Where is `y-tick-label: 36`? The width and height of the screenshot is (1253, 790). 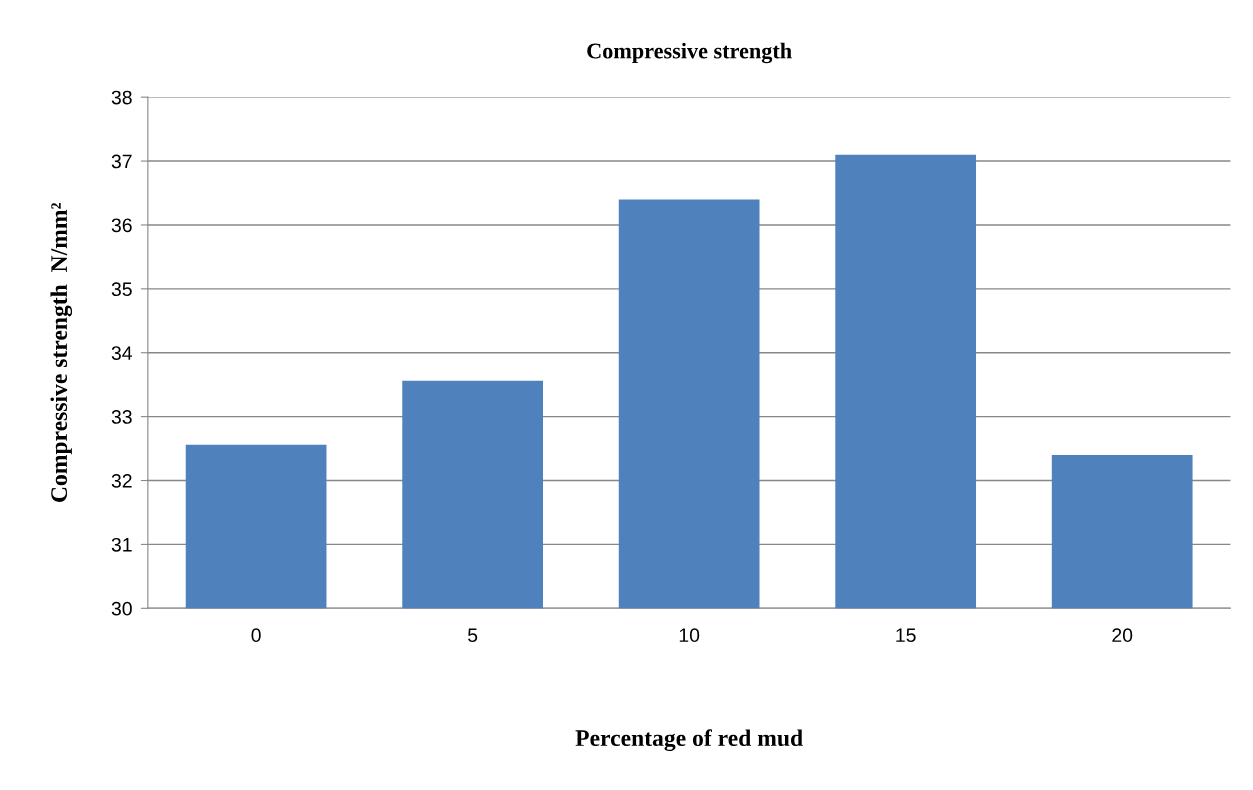 y-tick-label: 36 is located at coordinates (121, 225).